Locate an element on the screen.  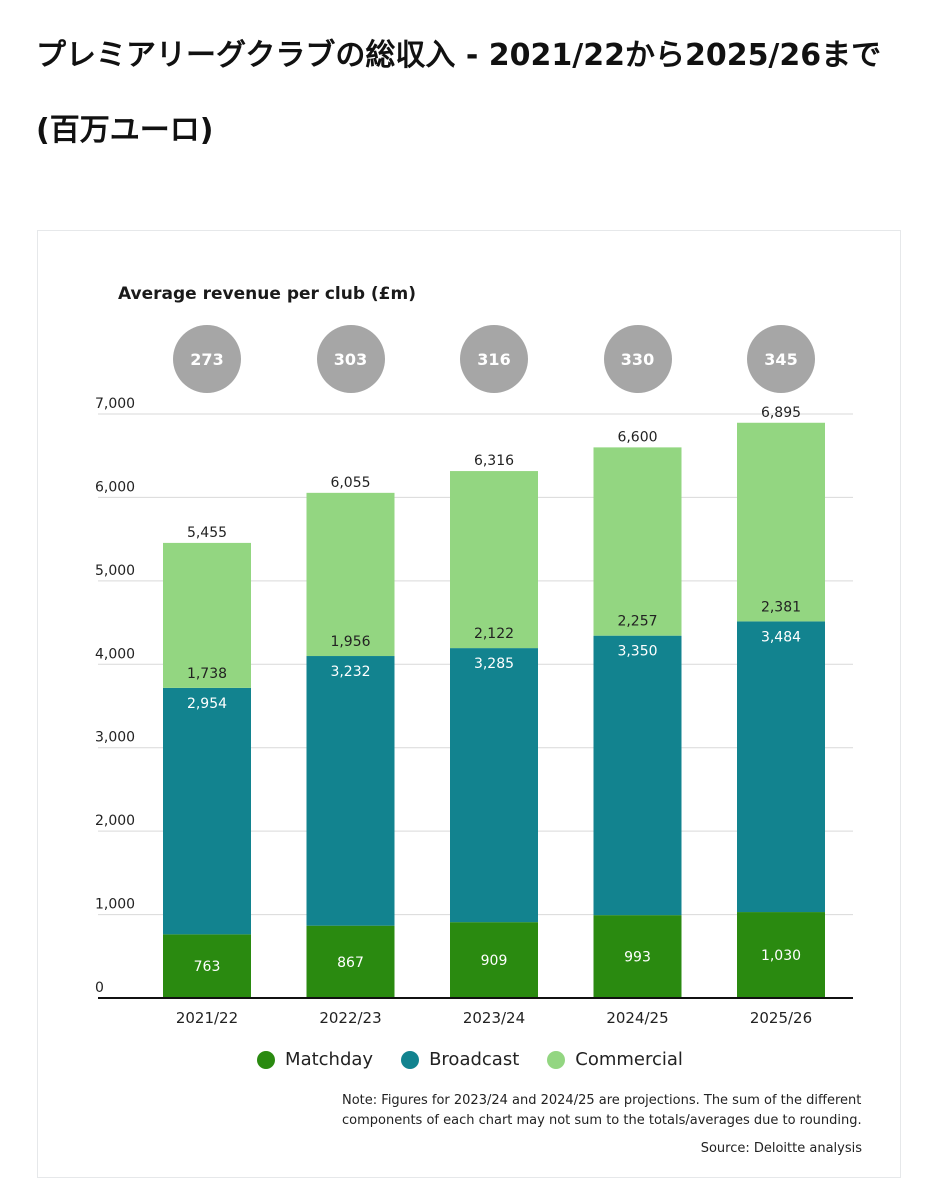
legend-label-commercial: Commercial is located at coordinates (629, 1059).